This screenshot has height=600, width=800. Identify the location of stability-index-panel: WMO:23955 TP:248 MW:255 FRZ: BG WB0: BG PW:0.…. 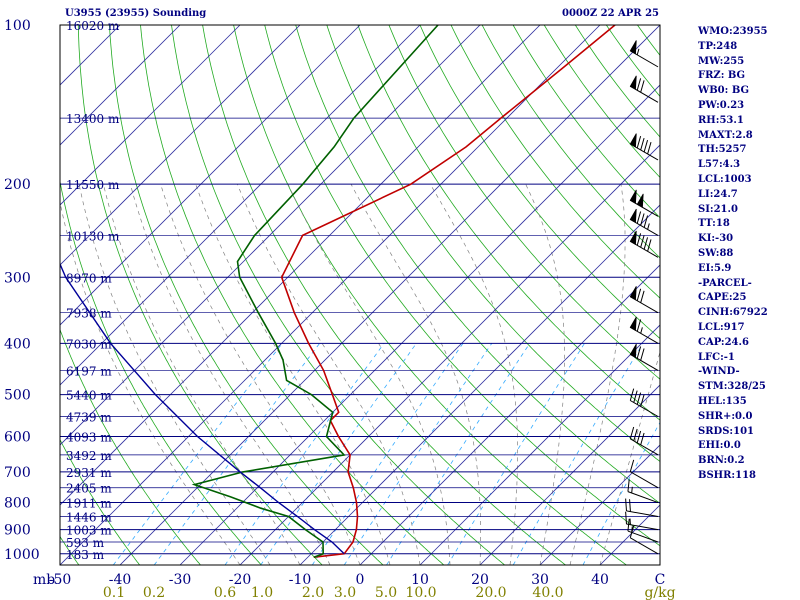
(733, 254).